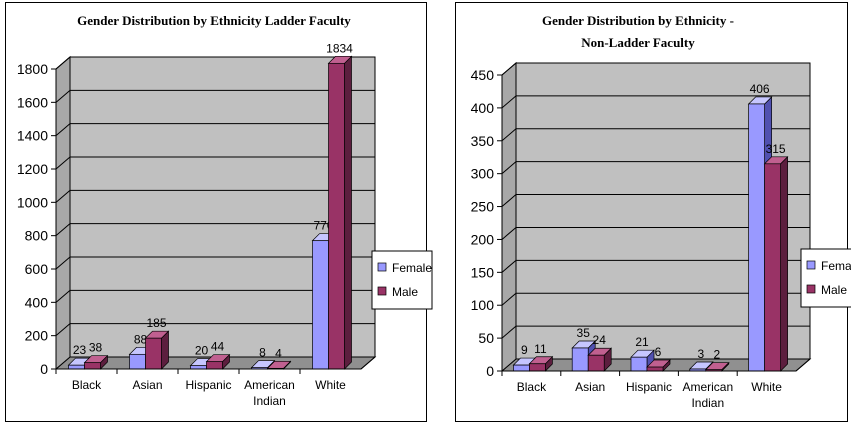 The height and width of the screenshot is (425, 851). What do you see at coordinates (32, 136) in the screenshot?
I see `y-tick-label: 1400` at bounding box center [32, 136].